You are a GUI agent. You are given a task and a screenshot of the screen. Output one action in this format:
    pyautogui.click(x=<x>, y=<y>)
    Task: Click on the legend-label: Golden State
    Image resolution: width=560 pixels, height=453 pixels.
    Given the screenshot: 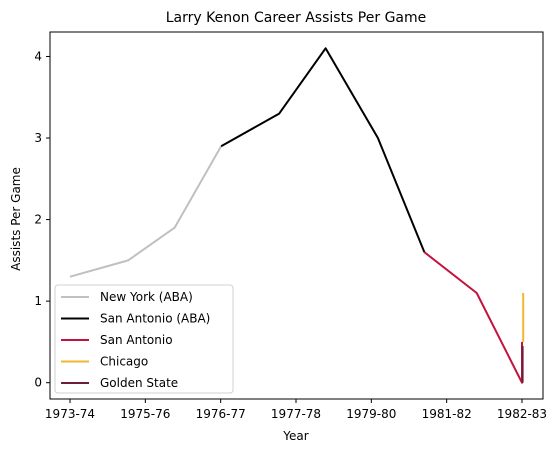 What is the action you would take?
    pyautogui.click(x=139, y=383)
    